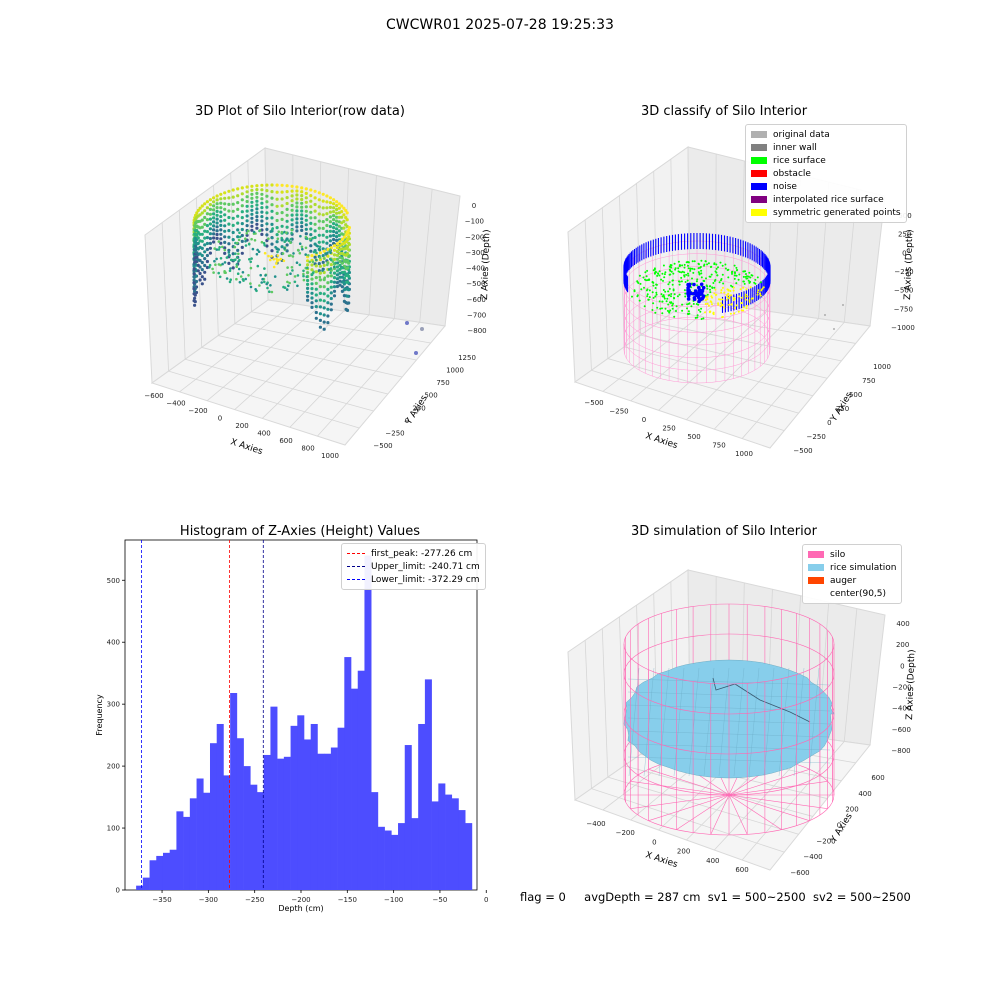 The height and width of the screenshot is (1000, 1000). I want to click on z-tick-label: −700, so click(476, 315).